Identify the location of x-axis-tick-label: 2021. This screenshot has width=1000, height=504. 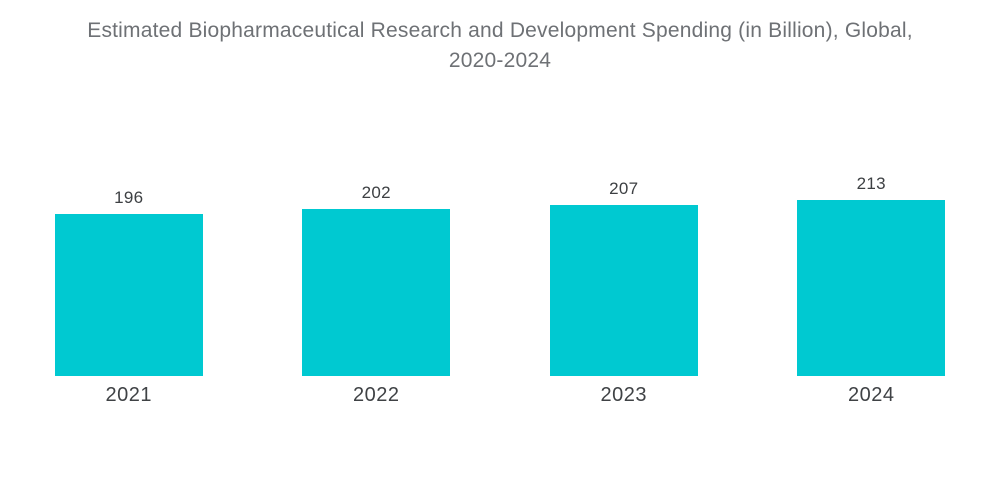
(128, 395).